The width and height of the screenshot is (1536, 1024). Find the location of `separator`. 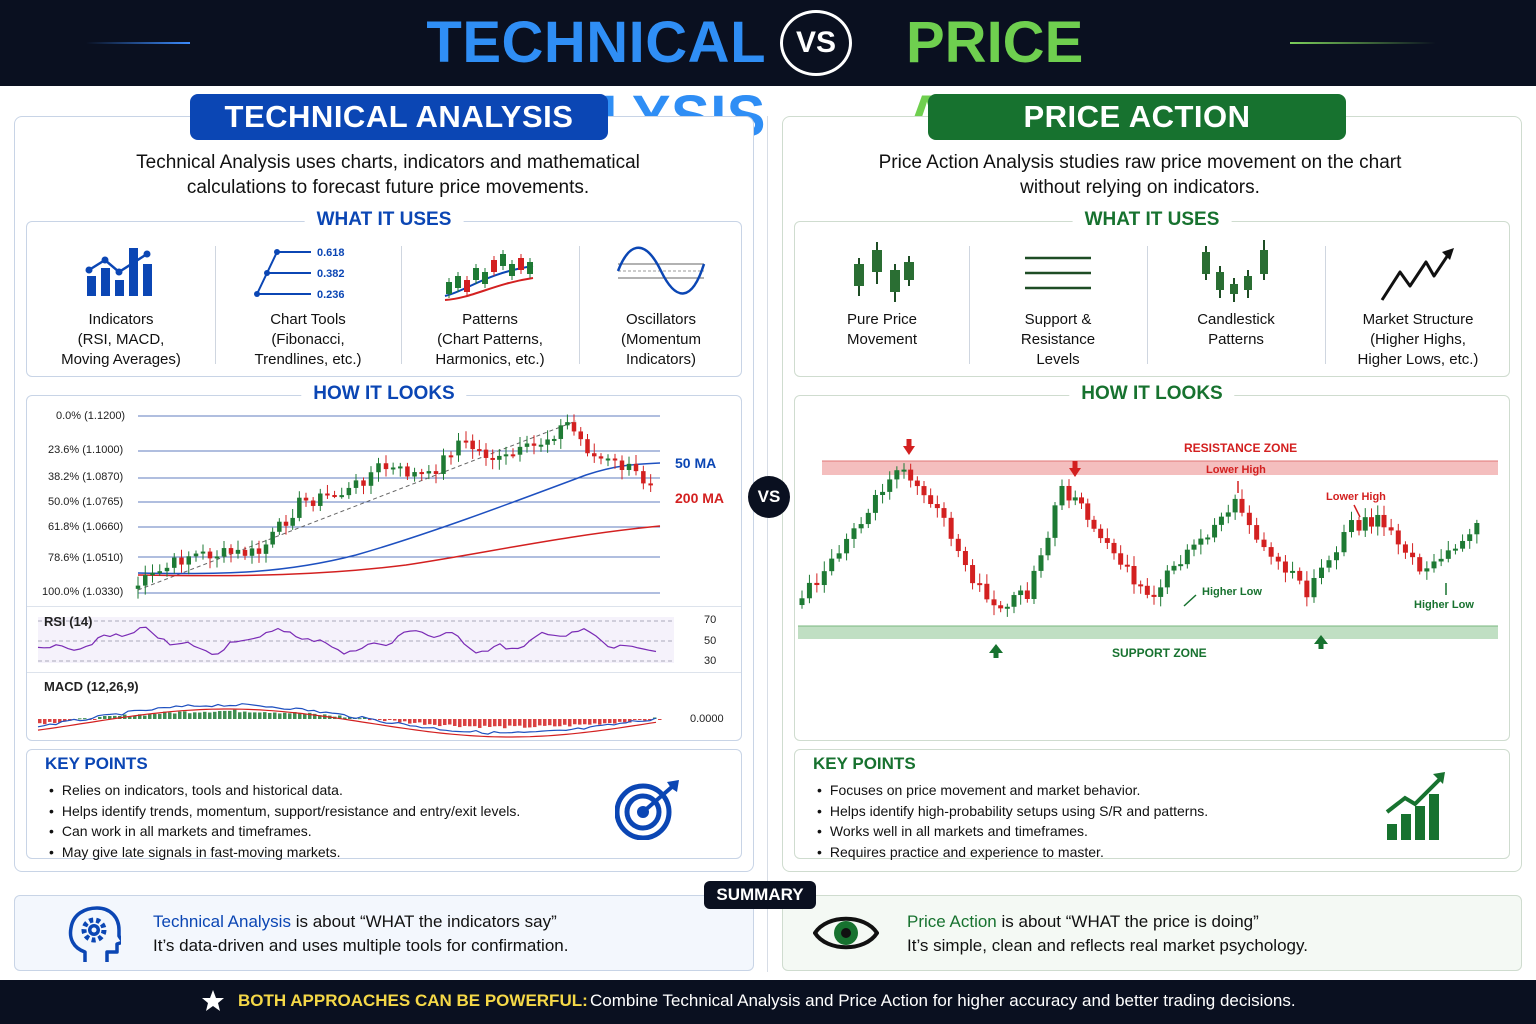

separator is located at coordinates (384, 606).